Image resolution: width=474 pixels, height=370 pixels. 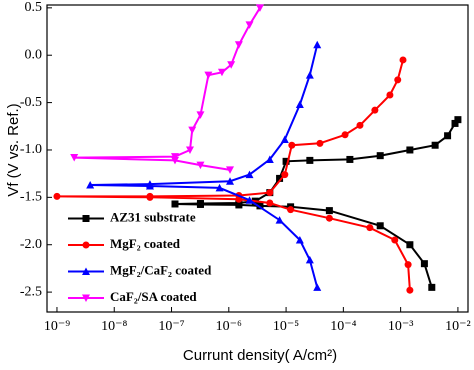 What do you see at coordinates (286, 326) in the screenshot?
I see `x-tick-label: 10⁻⁵` at bounding box center [286, 326].